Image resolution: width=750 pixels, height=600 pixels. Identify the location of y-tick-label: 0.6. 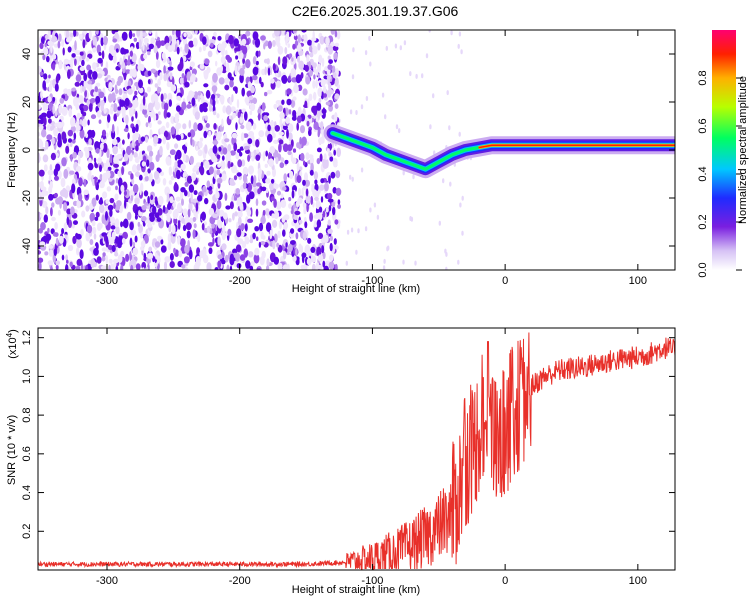
(27, 453).